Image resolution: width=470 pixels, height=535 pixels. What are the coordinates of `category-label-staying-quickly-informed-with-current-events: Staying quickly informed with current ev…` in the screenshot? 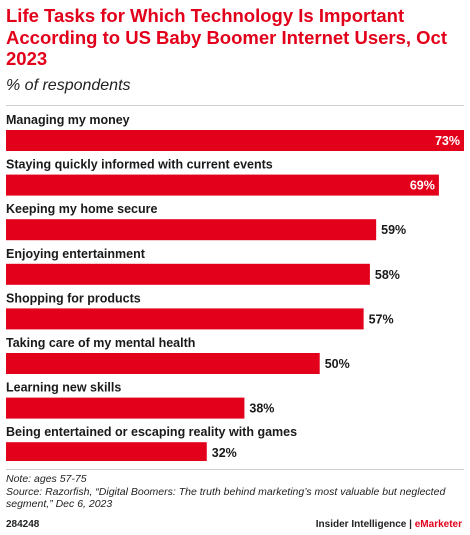 It's located at (139, 165).